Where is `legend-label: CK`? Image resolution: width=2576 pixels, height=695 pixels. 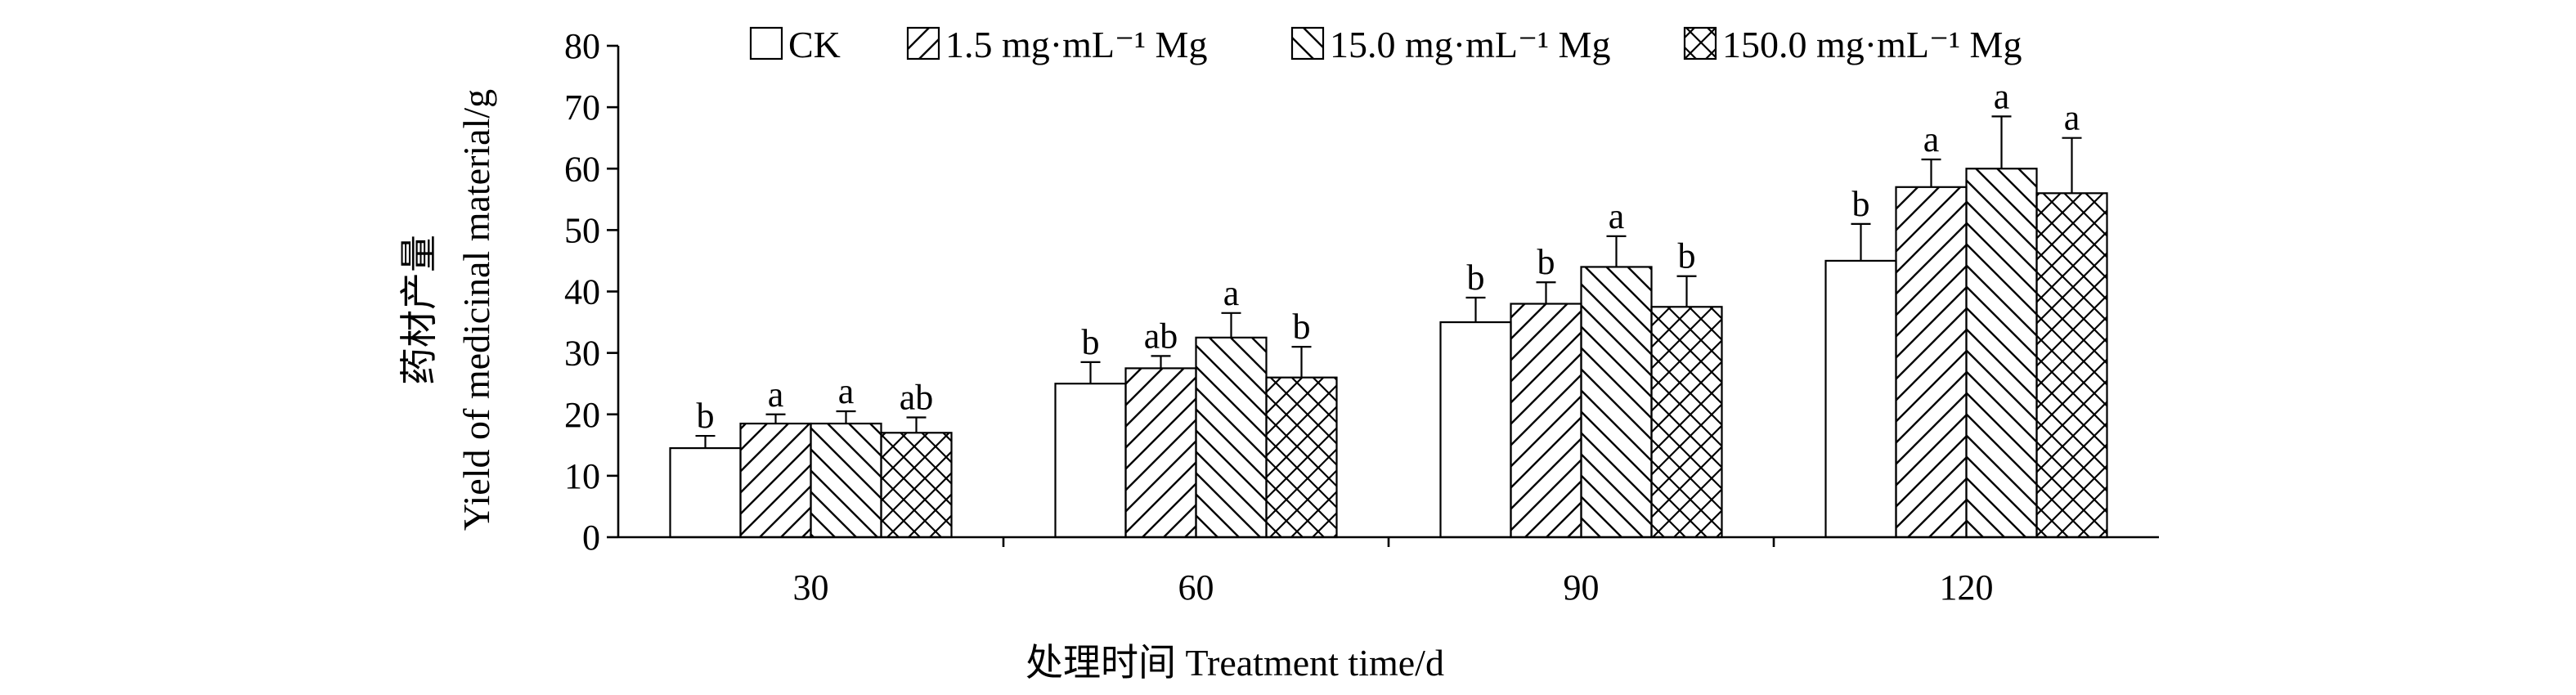 legend-label: CK is located at coordinates (815, 44).